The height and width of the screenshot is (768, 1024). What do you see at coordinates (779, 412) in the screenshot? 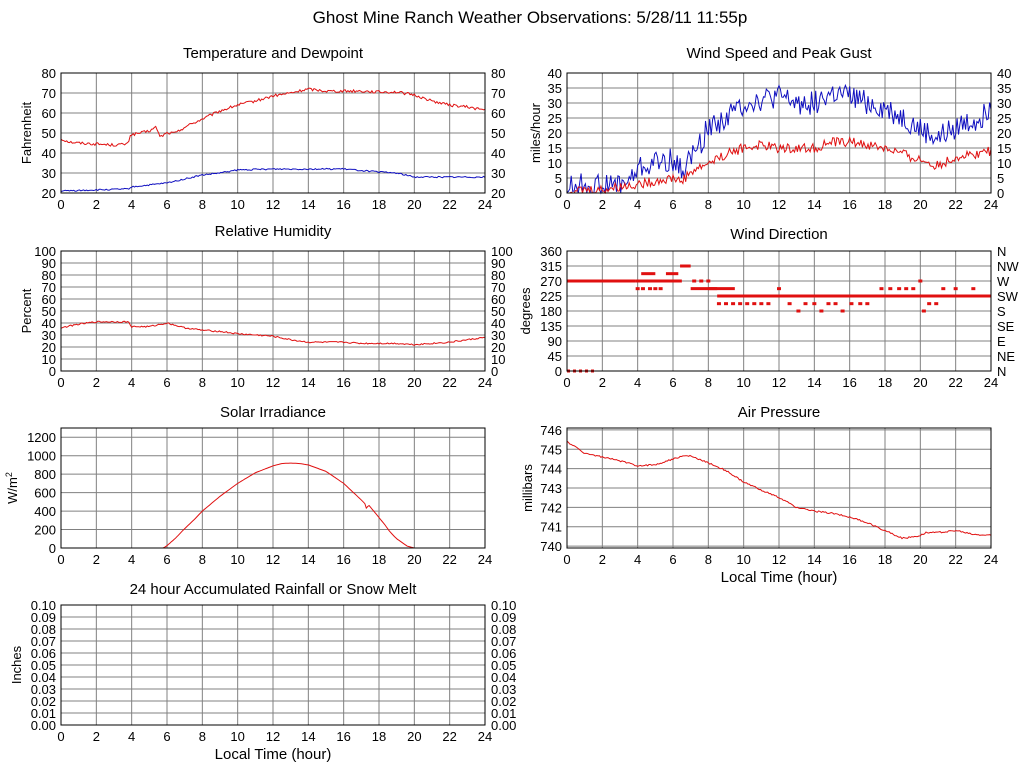
I see `chart-title: Air Pressure` at bounding box center [779, 412].